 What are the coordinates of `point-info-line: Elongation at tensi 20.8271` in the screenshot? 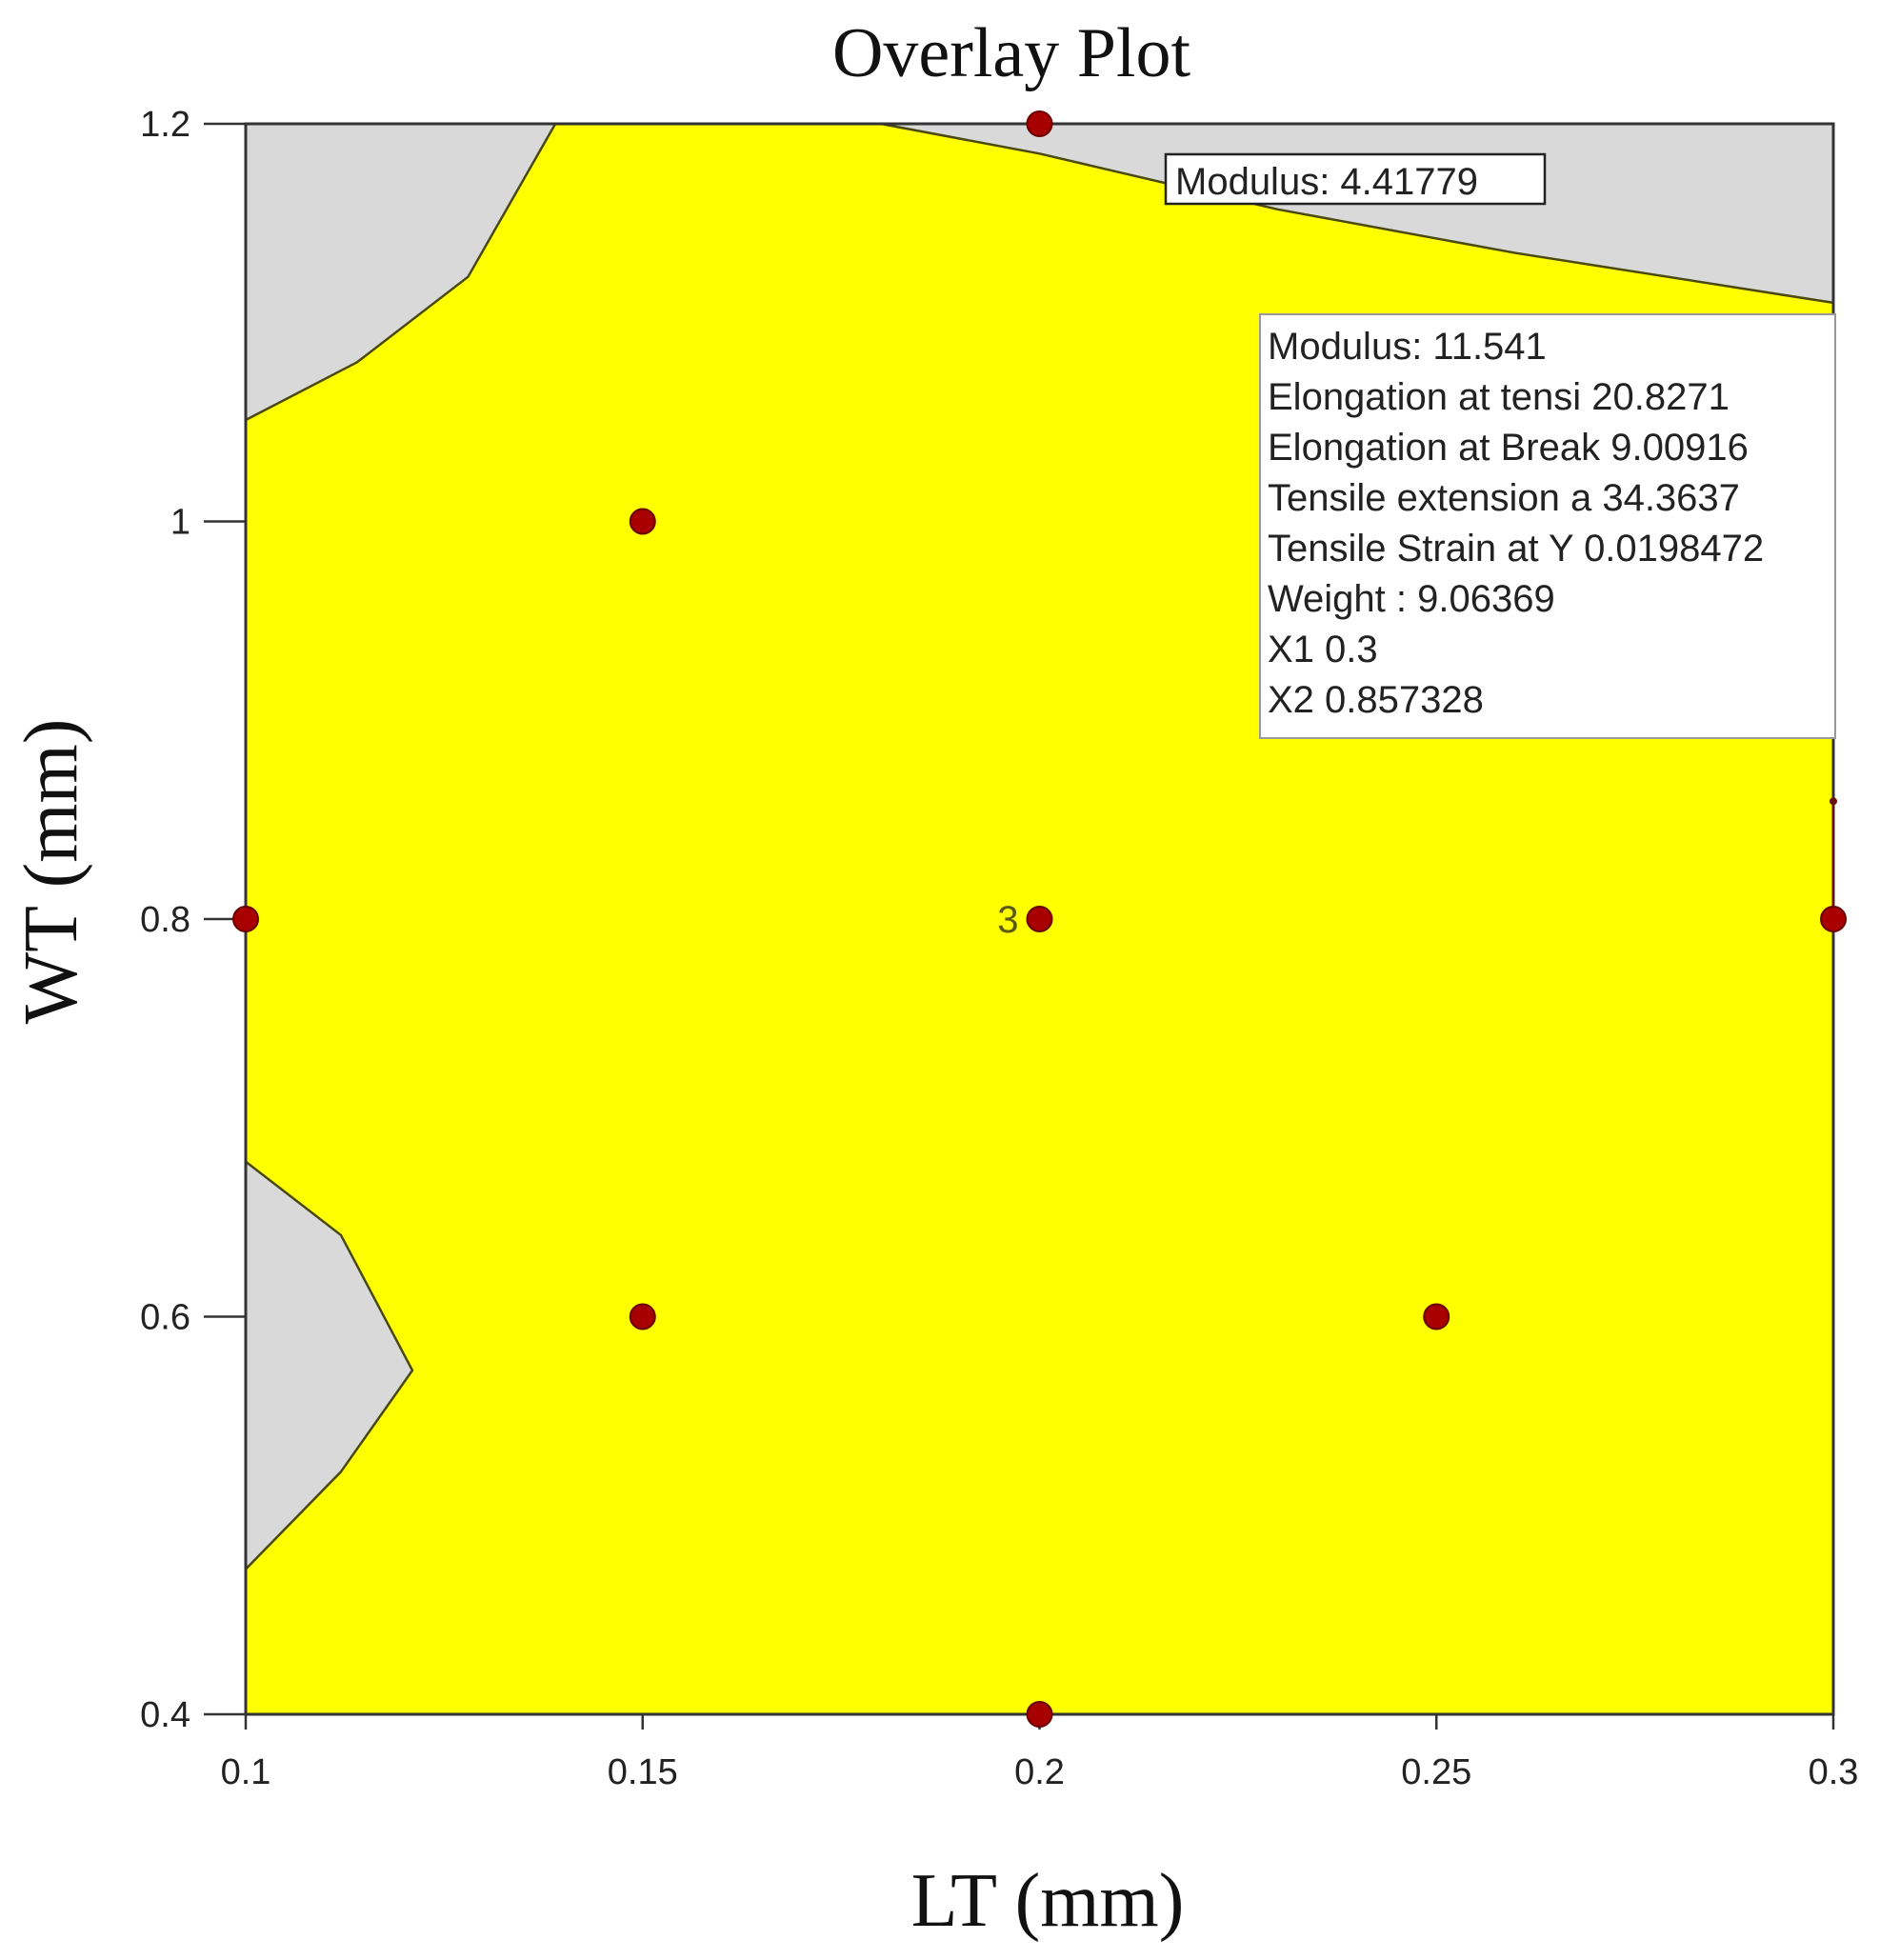 It's located at (1499, 397).